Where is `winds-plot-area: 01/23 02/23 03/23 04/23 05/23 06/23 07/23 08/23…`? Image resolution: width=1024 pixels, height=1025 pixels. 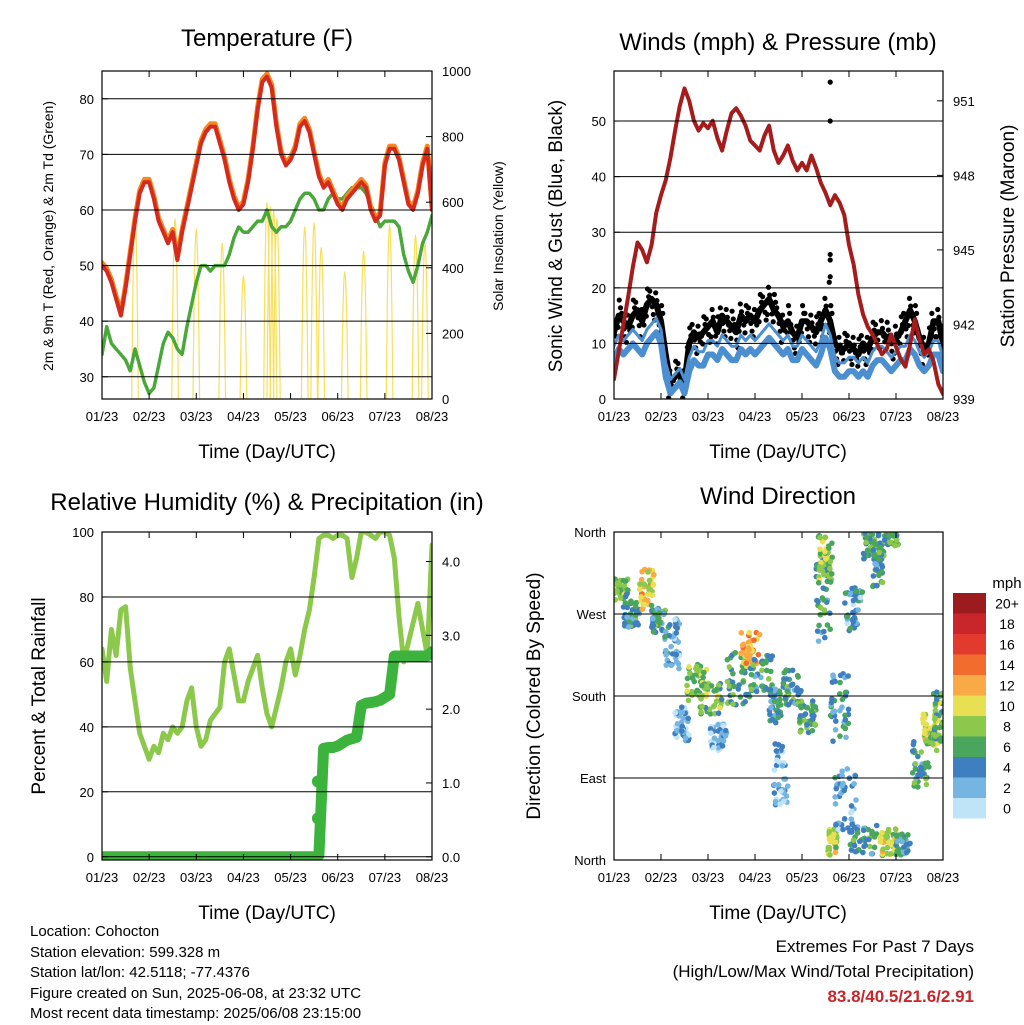 winds-plot-area: 01/23 02/23 03/23 04/23 05/23 06/23 07/23 08/23… is located at coordinates (783, 247).